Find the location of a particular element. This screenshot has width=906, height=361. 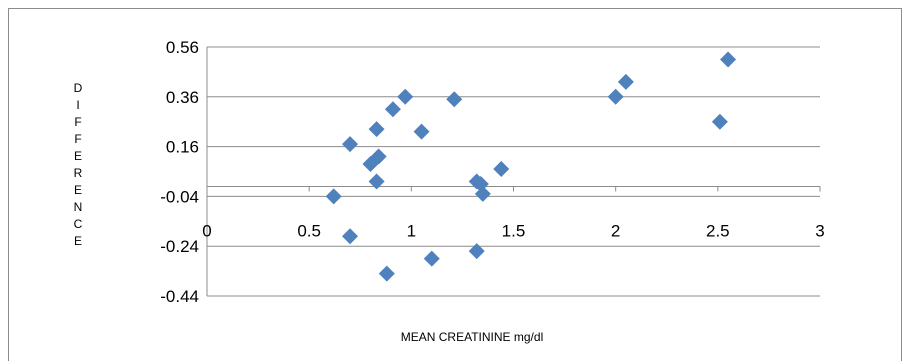

x-axis-tick-labels: 0 0.5 1 1.5 2 2.5 3 is located at coordinates (513, 230).